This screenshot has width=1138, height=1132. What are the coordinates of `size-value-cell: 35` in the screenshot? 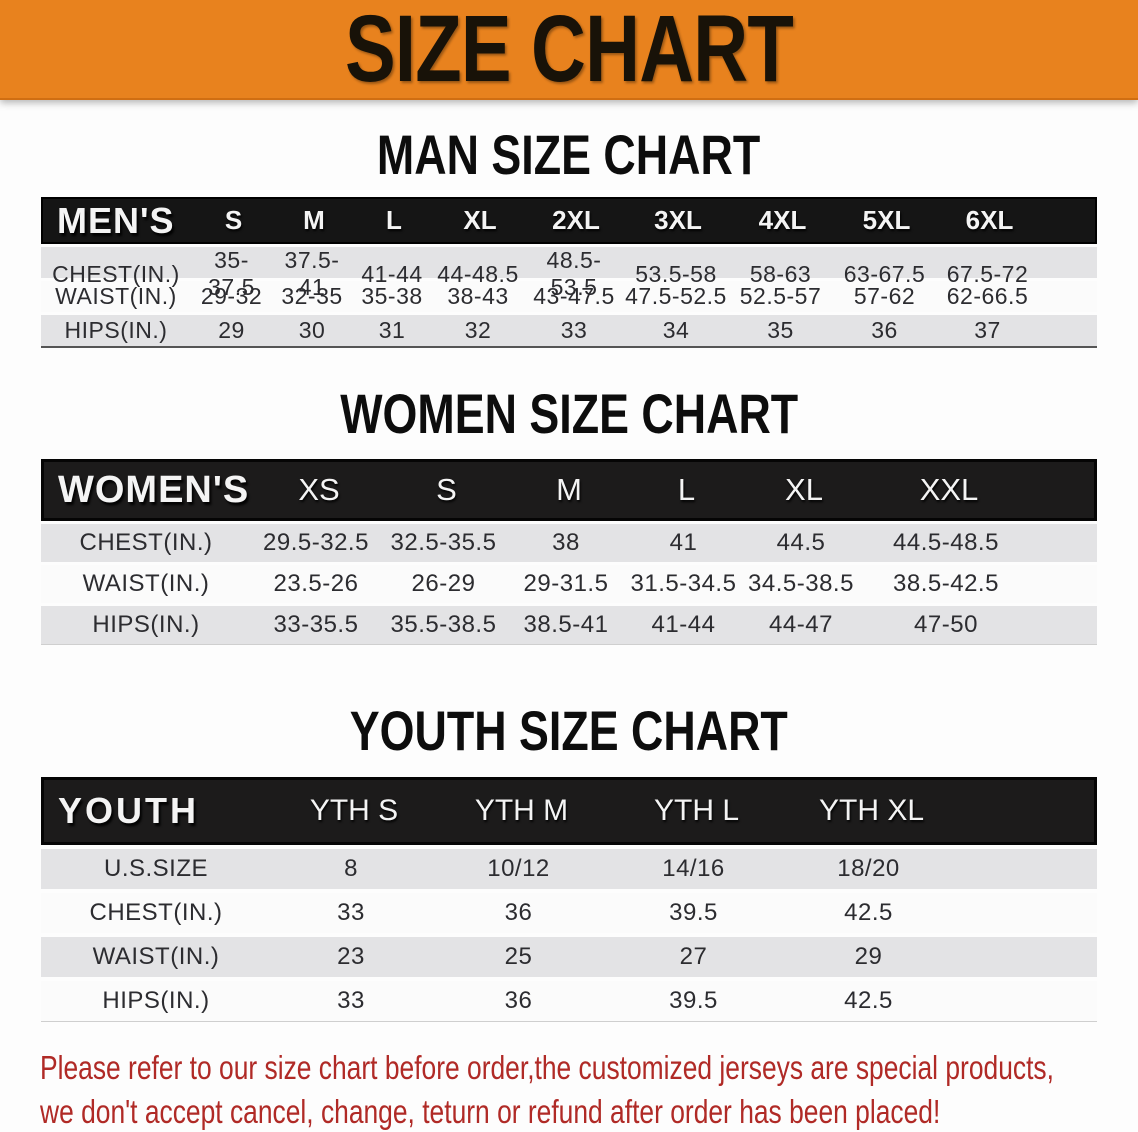 It's located at (780, 330).